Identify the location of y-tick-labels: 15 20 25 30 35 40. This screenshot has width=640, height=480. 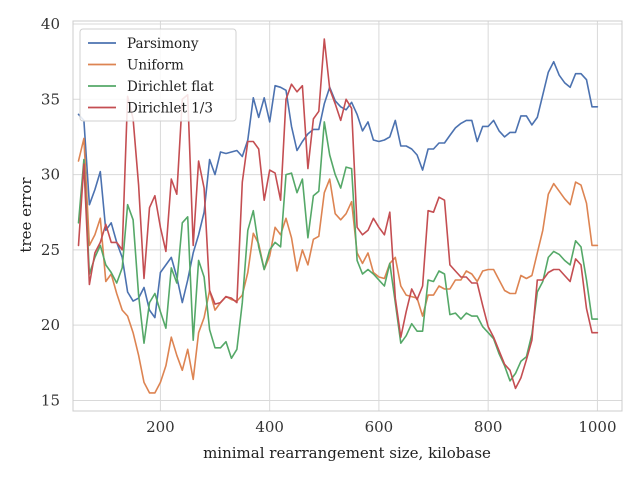
(50, 212).